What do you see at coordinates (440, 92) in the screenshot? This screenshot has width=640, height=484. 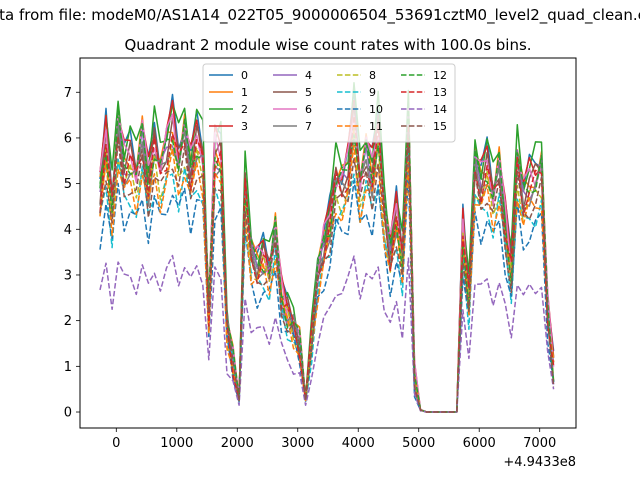 I see `legend-label-13: 13` at bounding box center [440, 92].